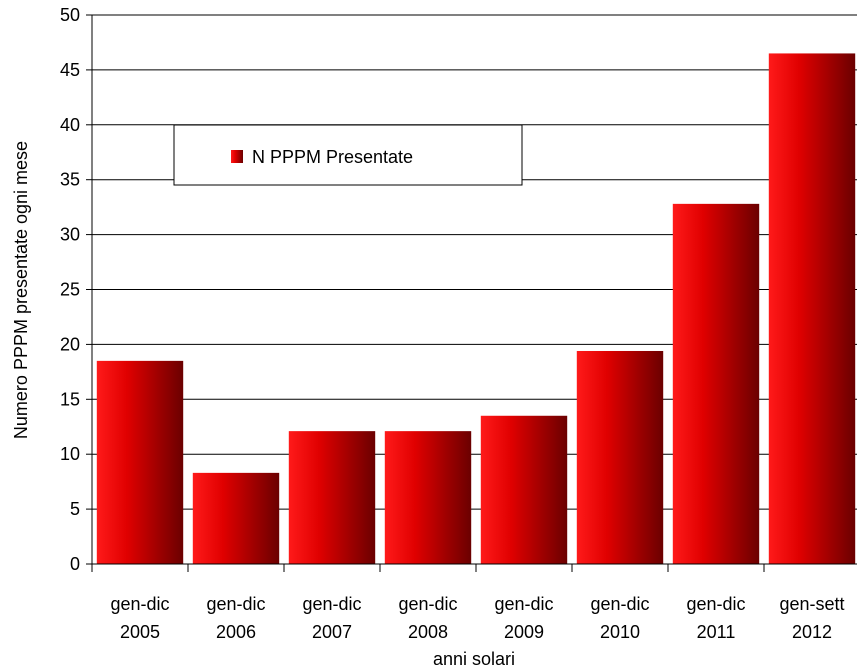  I want to click on x-tick-label: 2009, so click(524, 632).